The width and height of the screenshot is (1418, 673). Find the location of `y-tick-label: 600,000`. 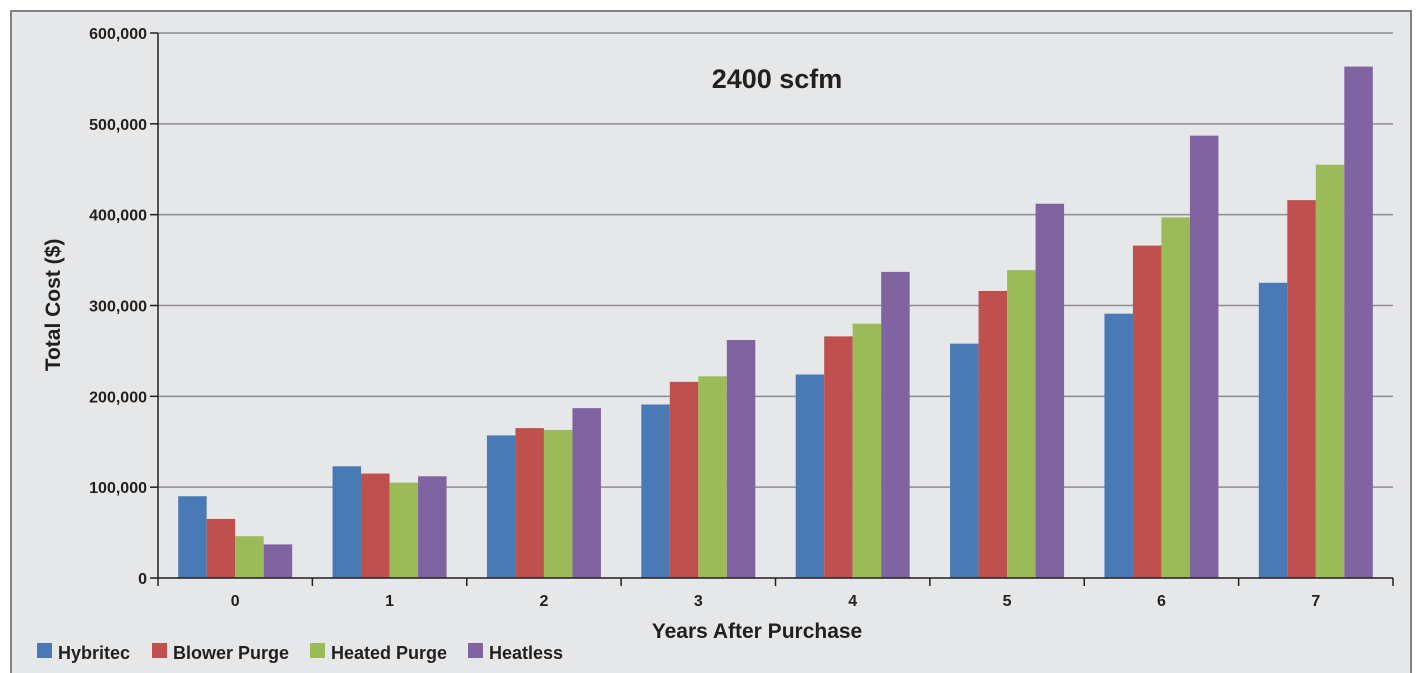

y-tick-label: 600,000 is located at coordinates (118, 34).